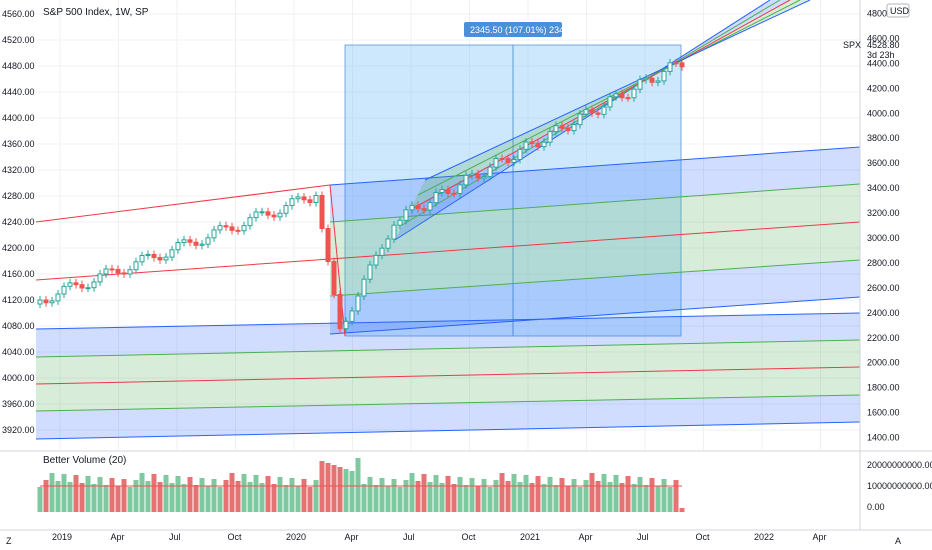 The image size is (932, 550). Describe the element at coordinates (18, 14) in the screenshot. I see `left-axis-tick: 4560.00` at that location.